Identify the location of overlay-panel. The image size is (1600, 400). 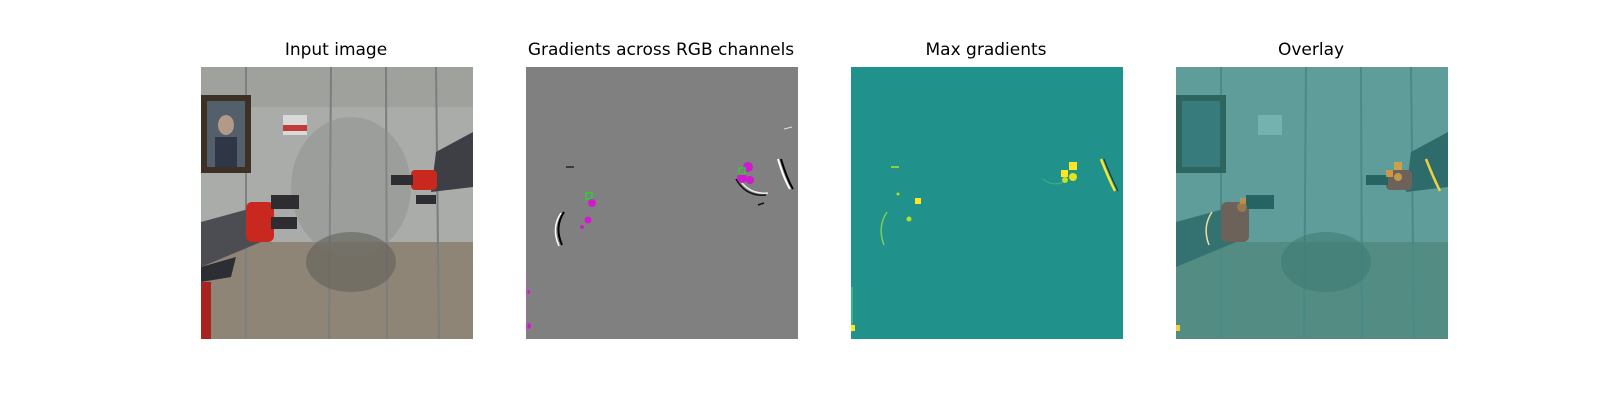
(1312, 203).